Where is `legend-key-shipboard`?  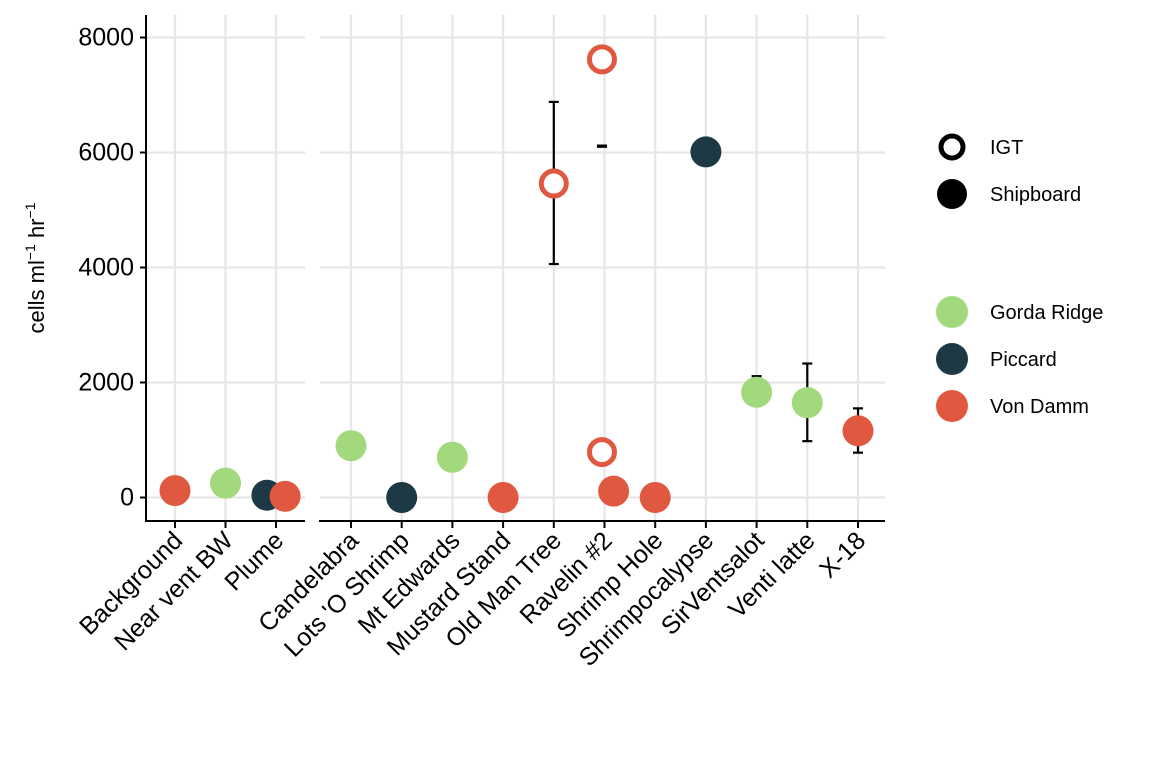 legend-key-shipboard is located at coordinates (952, 194).